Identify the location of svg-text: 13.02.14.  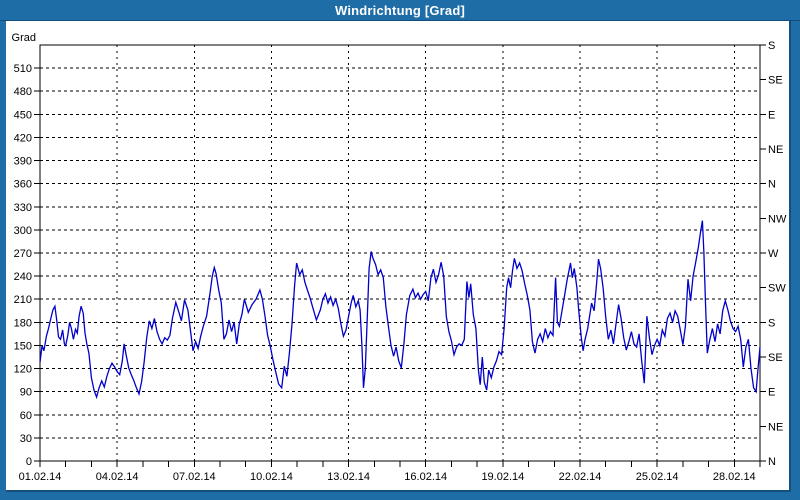
(348, 477).